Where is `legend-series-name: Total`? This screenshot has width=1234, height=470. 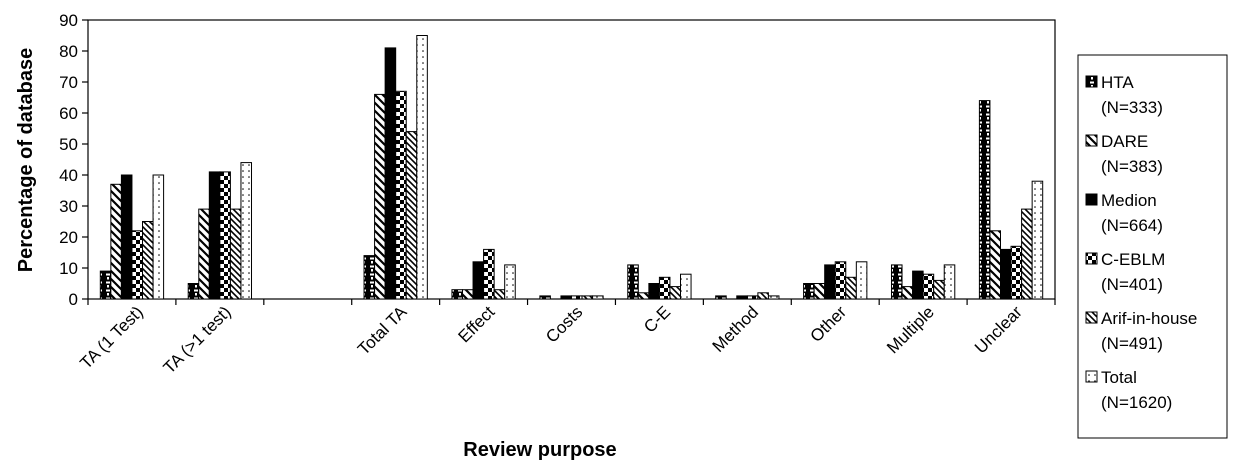 legend-series-name: Total is located at coordinates (1119, 377).